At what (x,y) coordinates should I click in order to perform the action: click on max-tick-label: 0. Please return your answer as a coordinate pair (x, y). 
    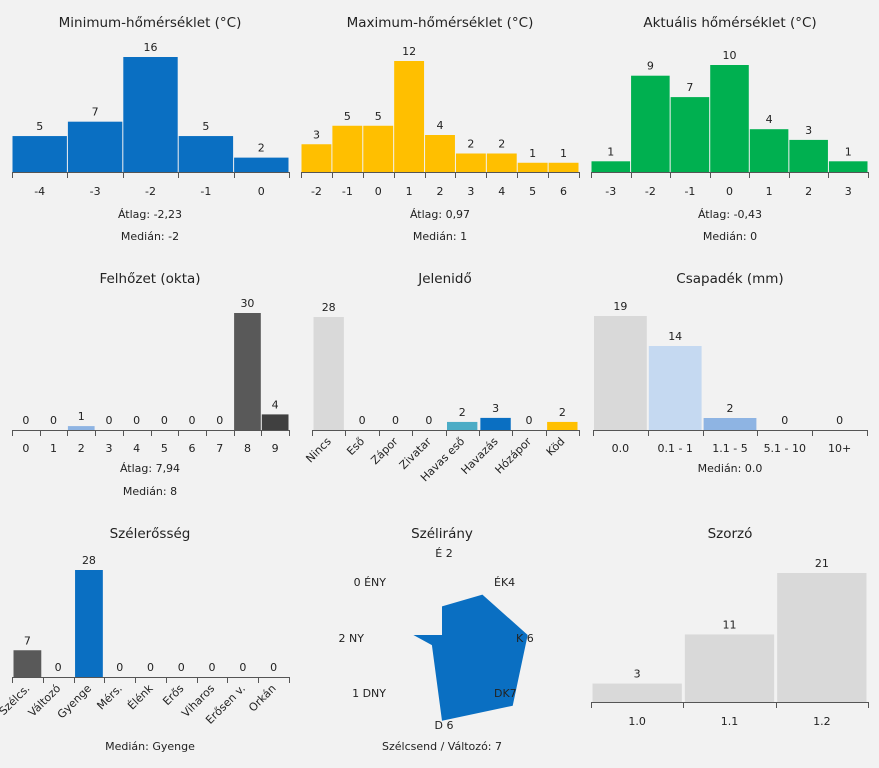
    Looking at the image, I should click on (378, 191).